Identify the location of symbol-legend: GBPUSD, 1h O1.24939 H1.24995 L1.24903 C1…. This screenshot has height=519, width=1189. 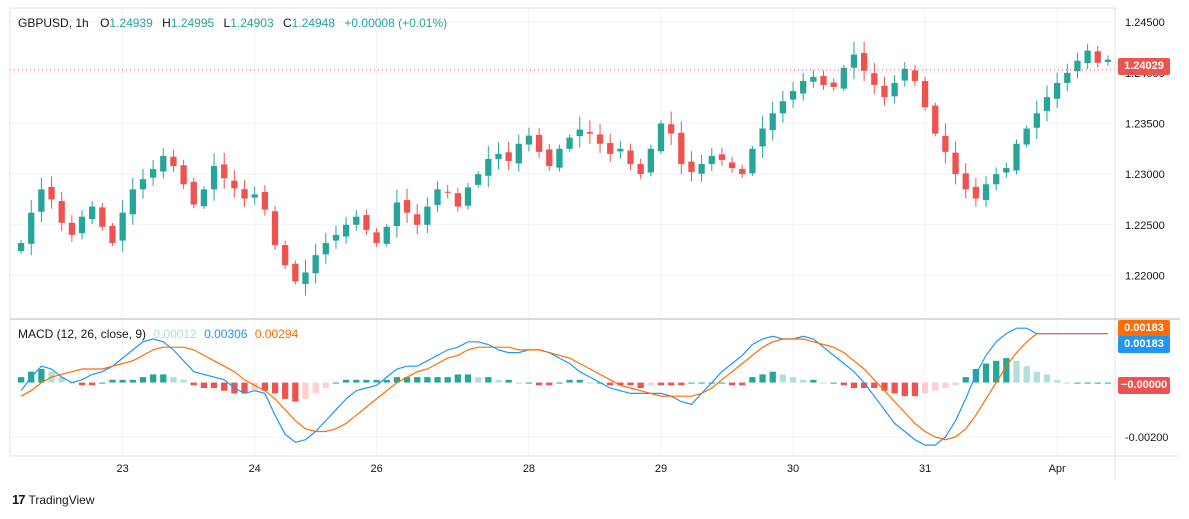
(233, 23).